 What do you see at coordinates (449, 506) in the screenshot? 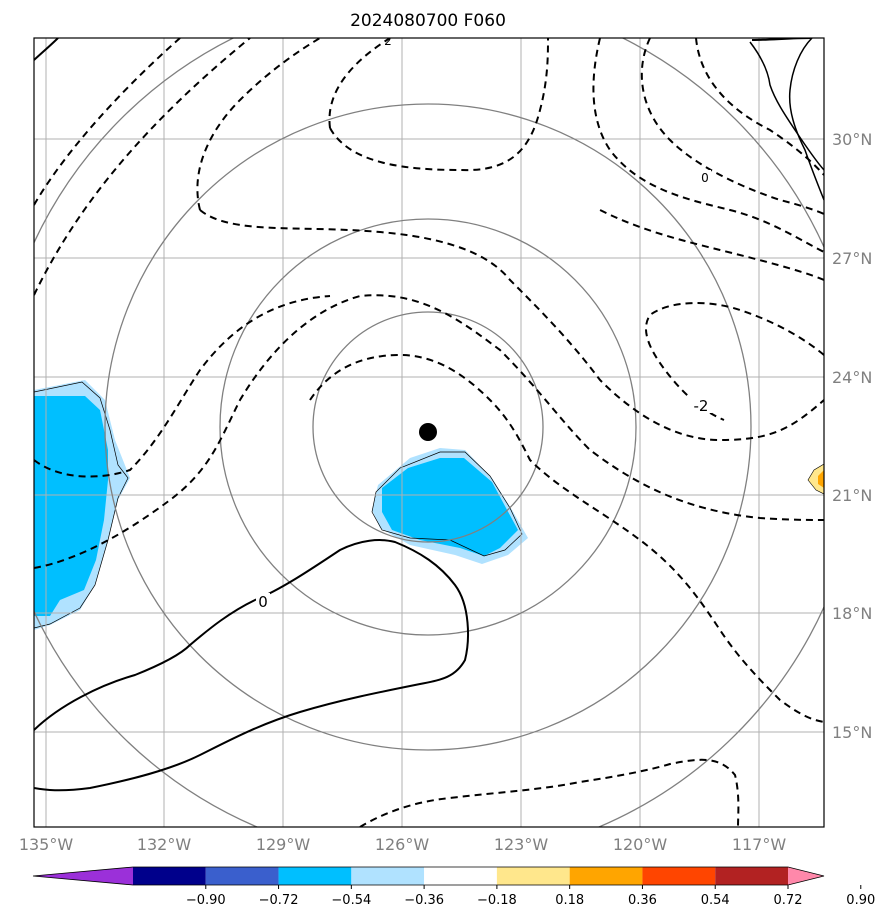
I see `shaded-negative-region-center` at bounding box center [449, 506].